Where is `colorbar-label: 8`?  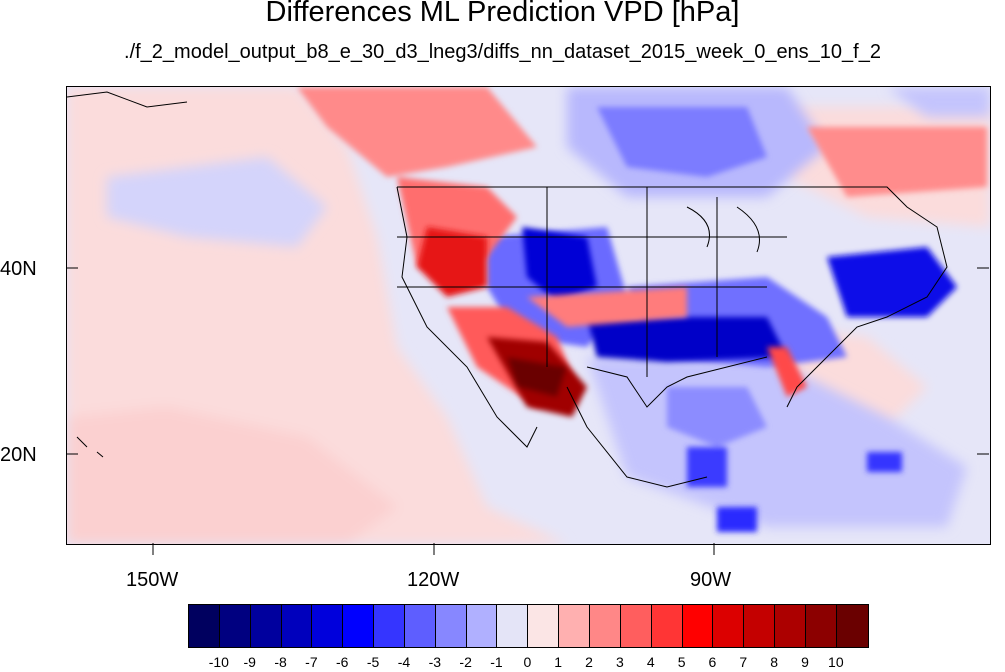
colorbar-label: 8 is located at coordinates (774, 662).